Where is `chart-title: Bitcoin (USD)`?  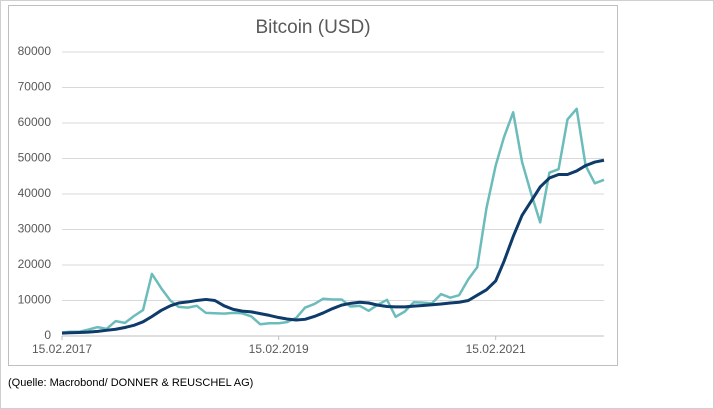
chart-title: Bitcoin (USD) is located at coordinates (312, 27).